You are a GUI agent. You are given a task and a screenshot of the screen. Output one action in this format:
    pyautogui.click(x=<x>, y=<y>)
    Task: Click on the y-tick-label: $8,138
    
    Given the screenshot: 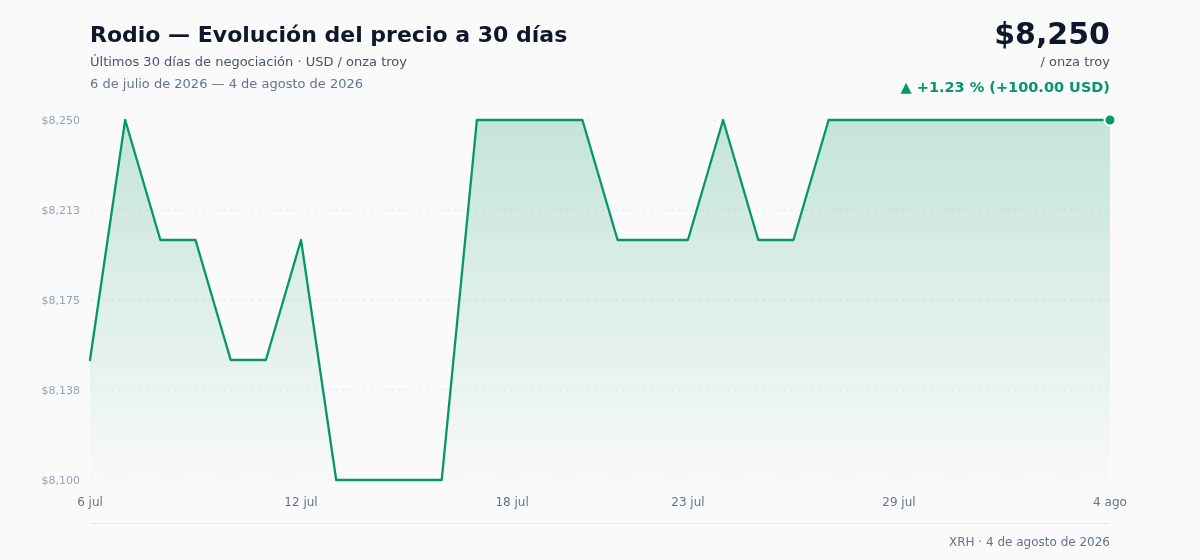 What is the action you would take?
    pyautogui.click(x=60, y=390)
    